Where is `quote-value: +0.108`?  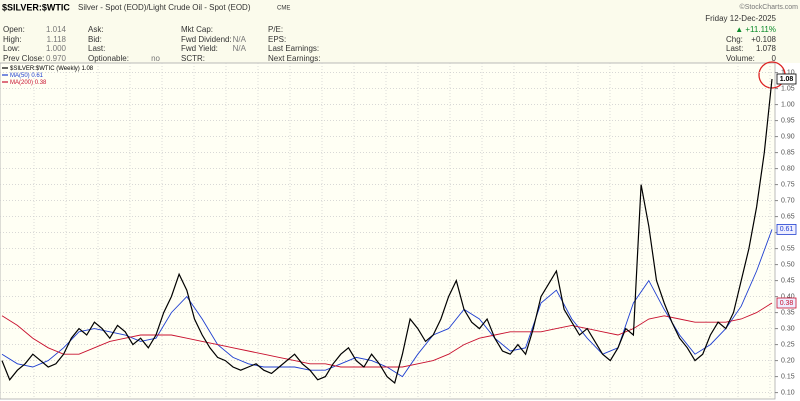
quote-value: +0.108 is located at coordinates (763, 39).